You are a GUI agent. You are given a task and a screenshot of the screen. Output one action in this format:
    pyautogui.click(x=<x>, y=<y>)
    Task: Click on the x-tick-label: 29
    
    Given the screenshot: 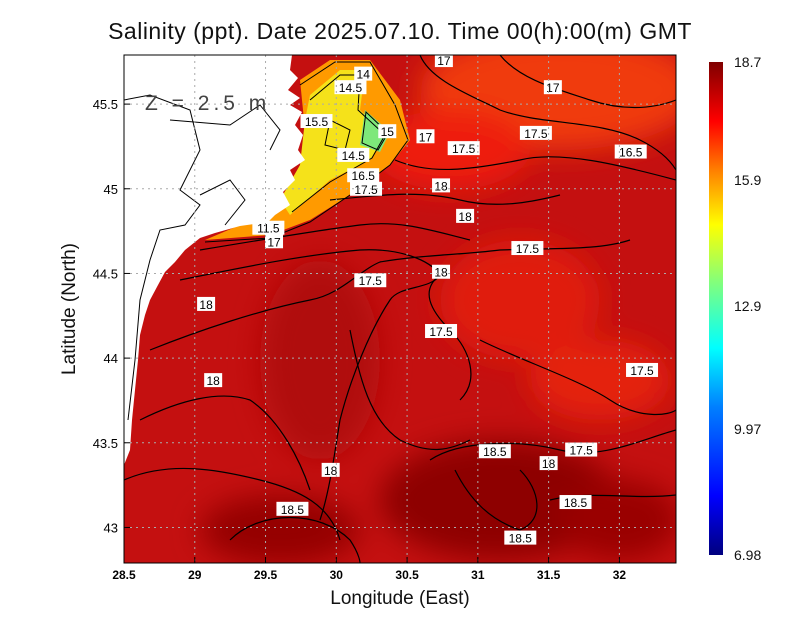 What is the action you would take?
    pyautogui.click(x=195, y=575)
    